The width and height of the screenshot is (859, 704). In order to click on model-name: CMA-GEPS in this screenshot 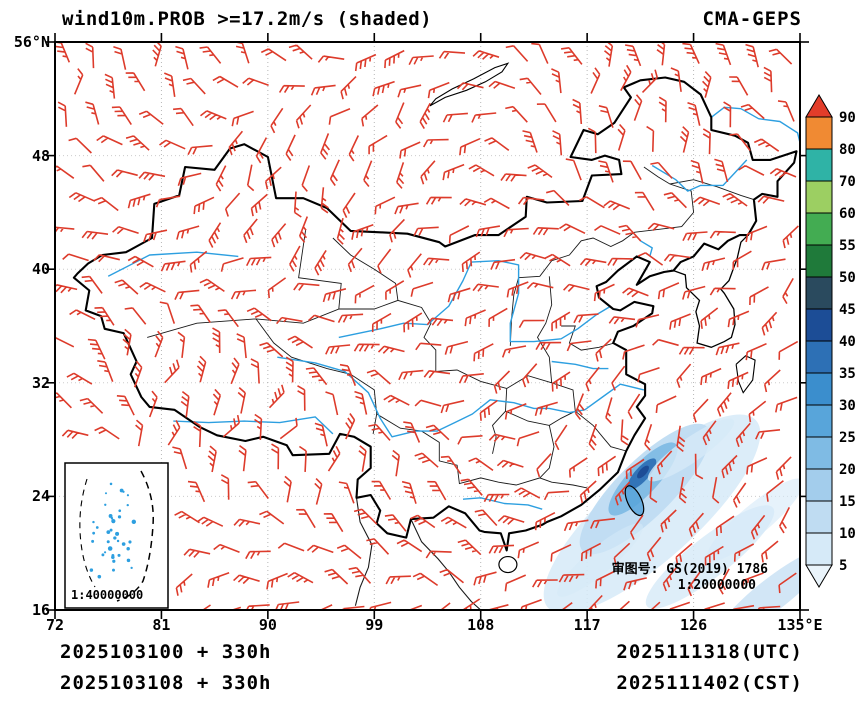, I will do `click(752, 19)`.